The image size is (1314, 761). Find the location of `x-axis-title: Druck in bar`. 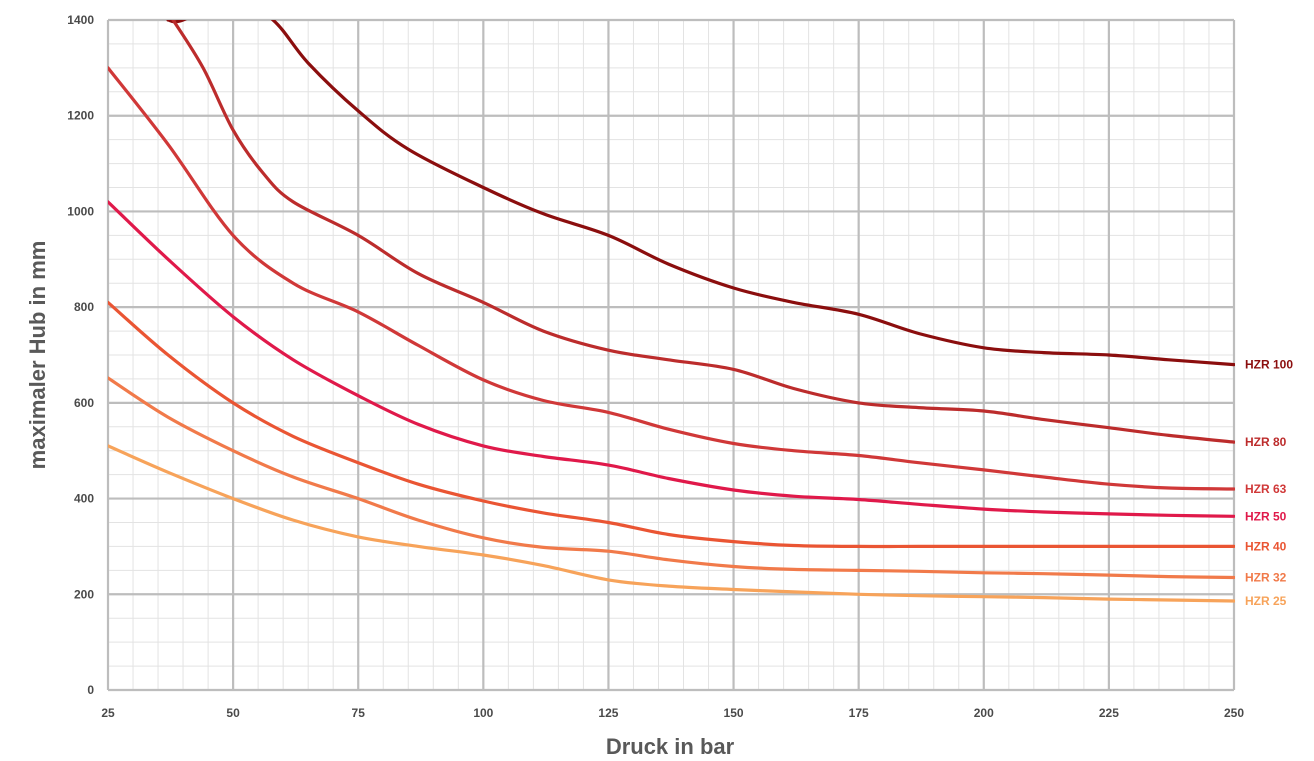

x-axis-title: Druck in bar is located at coordinates (670, 746).